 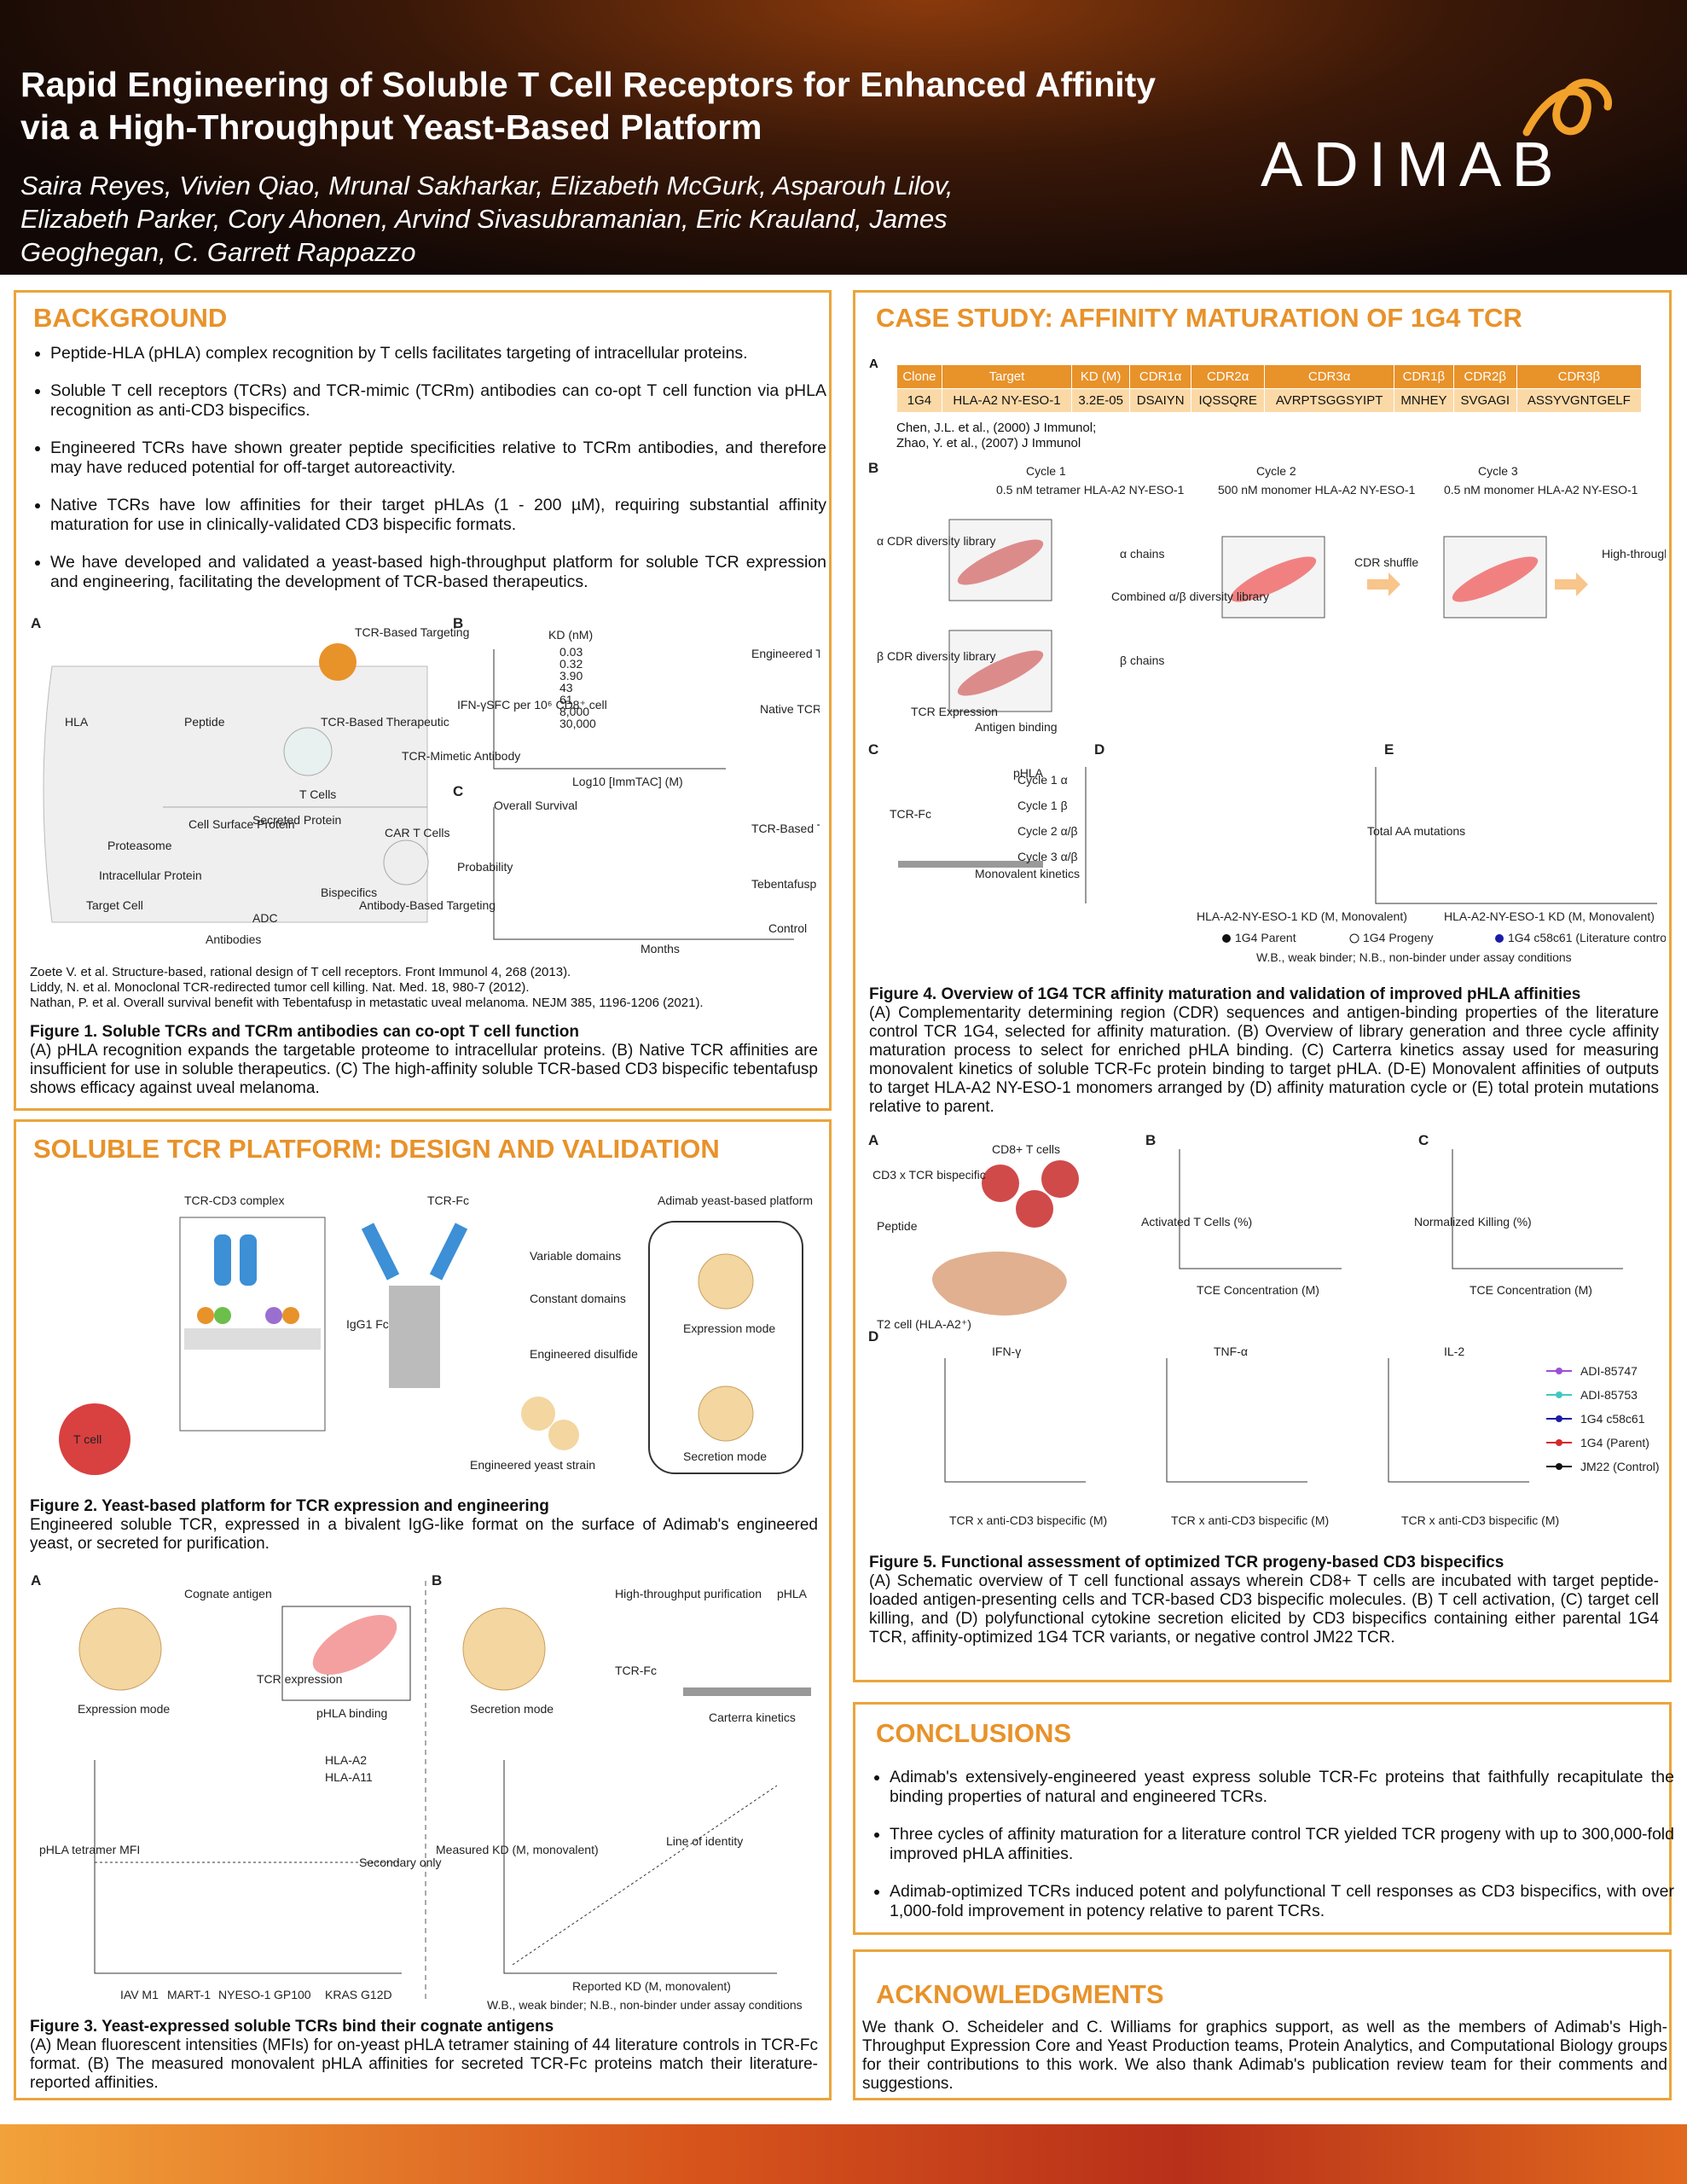 What do you see at coordinates (1424, 377) in the screenshot?
I see `table-header-cell: CDR1β` at bounding box center [1424, 377].